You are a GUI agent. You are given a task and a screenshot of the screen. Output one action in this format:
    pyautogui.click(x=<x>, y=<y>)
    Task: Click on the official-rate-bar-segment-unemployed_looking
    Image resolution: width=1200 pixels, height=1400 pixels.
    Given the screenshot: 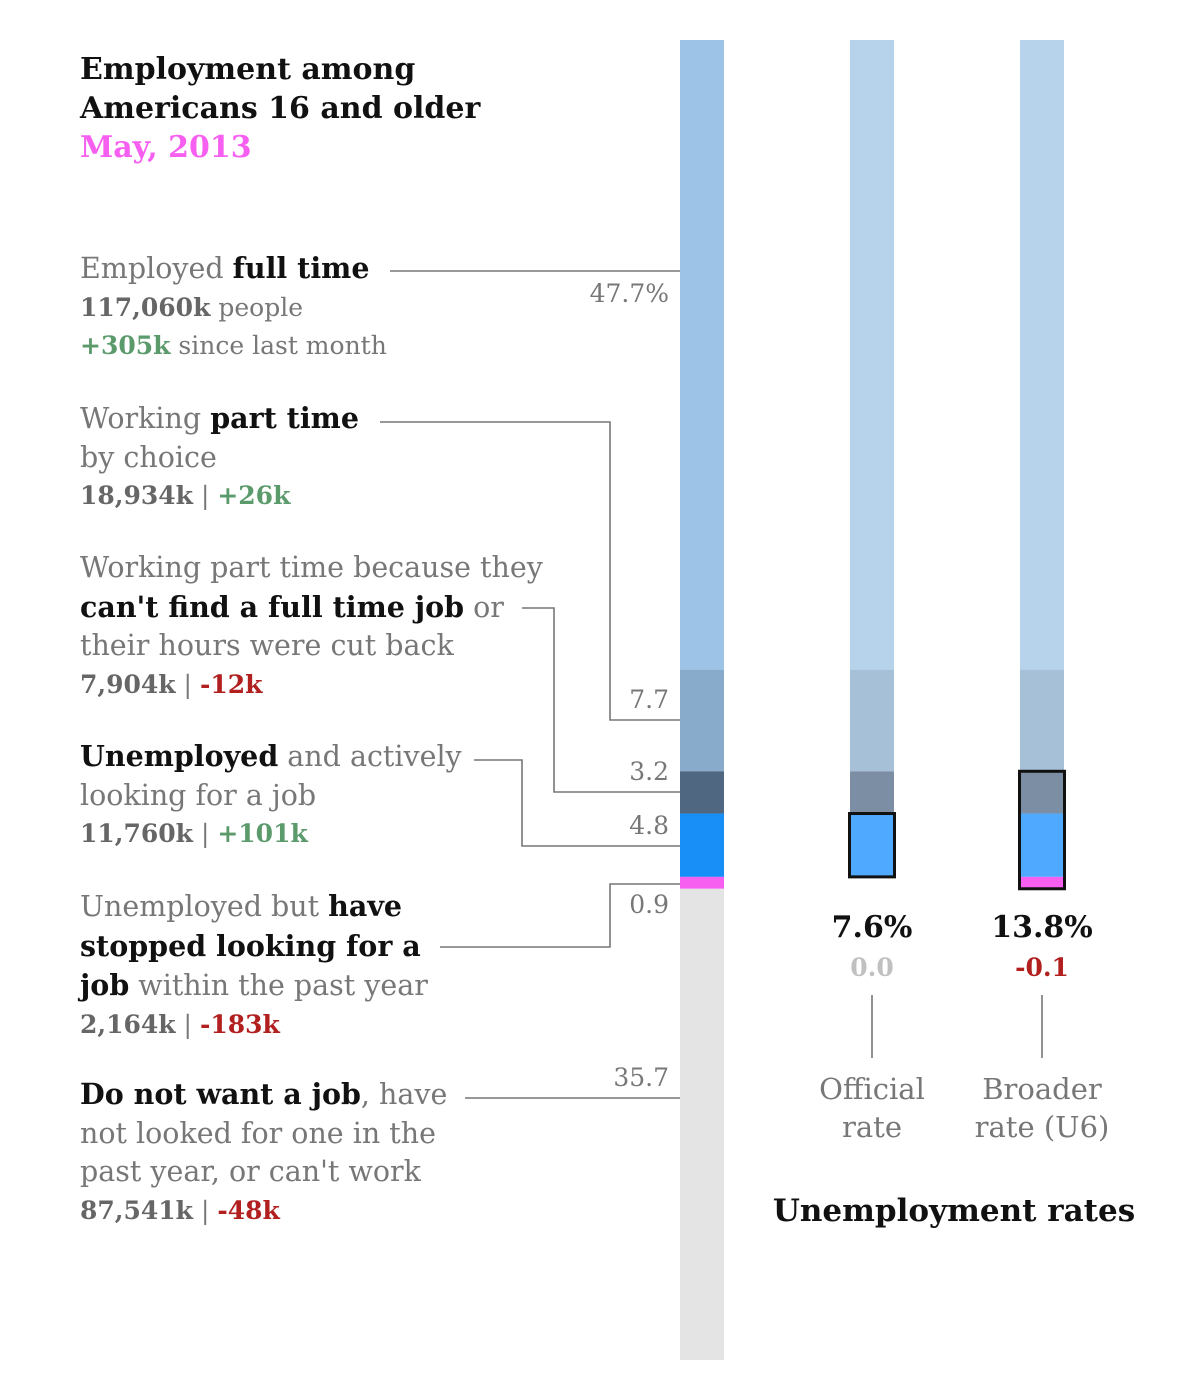 What is the action you would take?
    pyautogui.click(x=872, y=845)
    